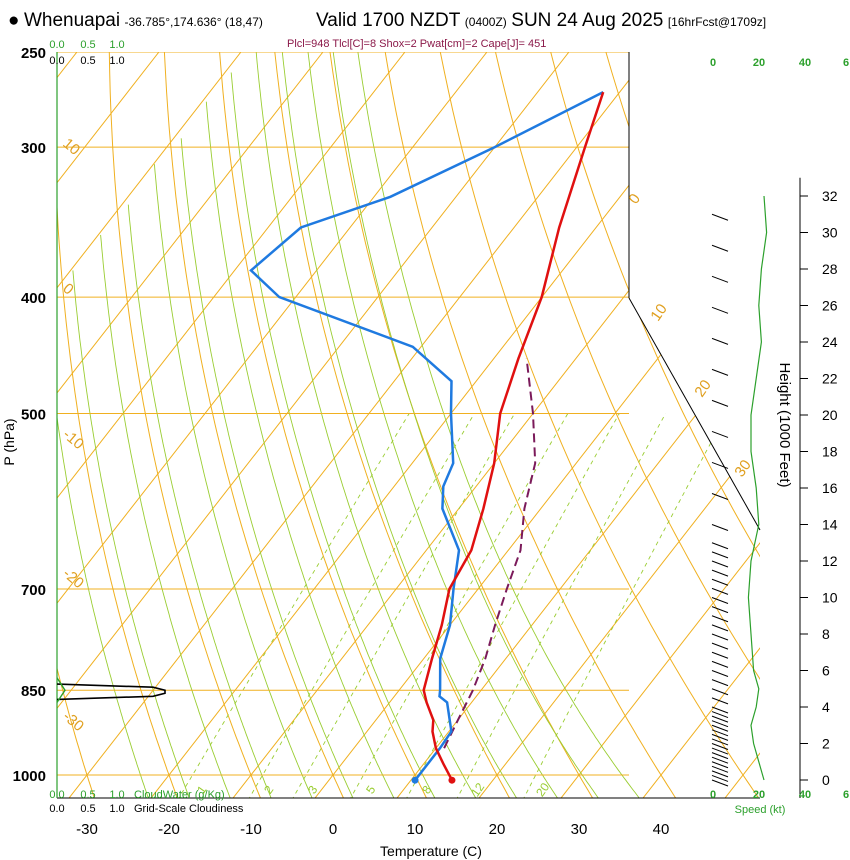 The width and height of the screenshot is (850, 860). Describe the element at coordinates (830, 525) in the screenshot. I see `height-tick-label: 14` at that location.